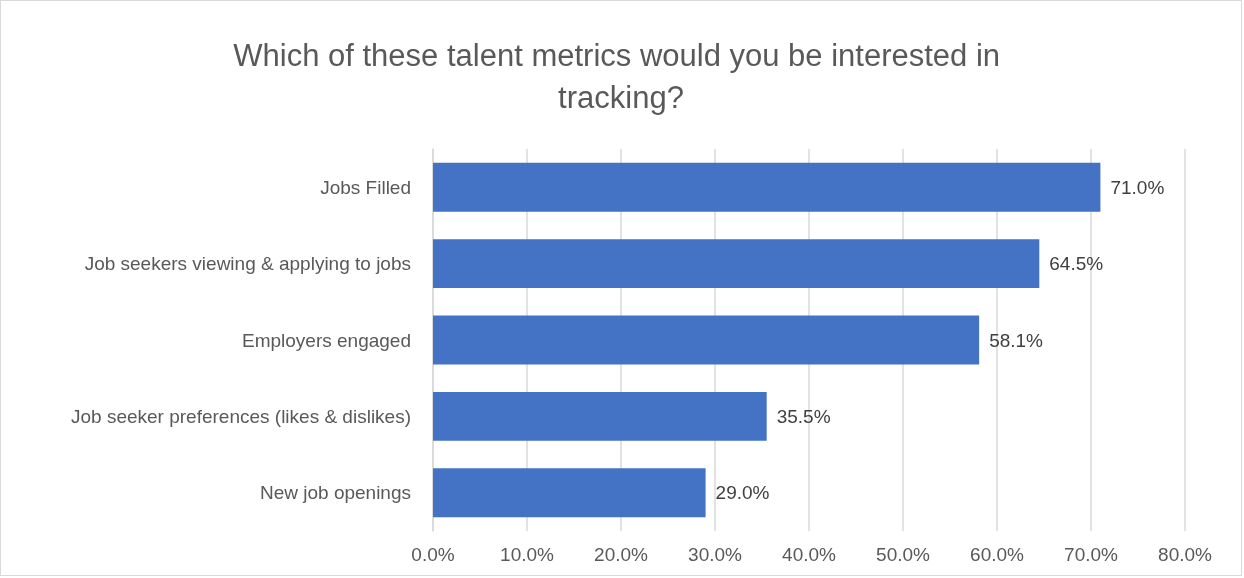 This screenshot has width=1244, height=578. Describe the element at coordinates (621, 76) in the screenshot. I see `chart-title: Which of these talent metrics would you be interested in tracking?` at that location.